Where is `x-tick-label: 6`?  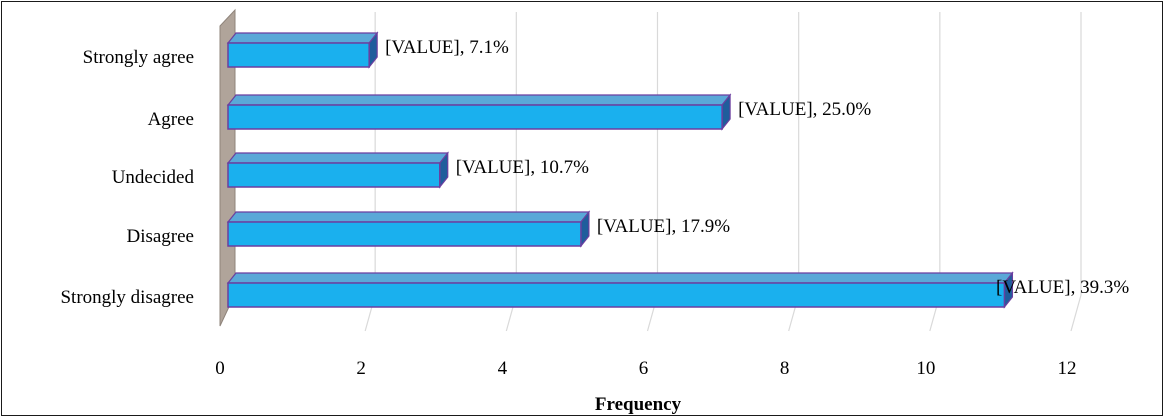 x-tick-label: 6 is located at coordinates (644, 368).